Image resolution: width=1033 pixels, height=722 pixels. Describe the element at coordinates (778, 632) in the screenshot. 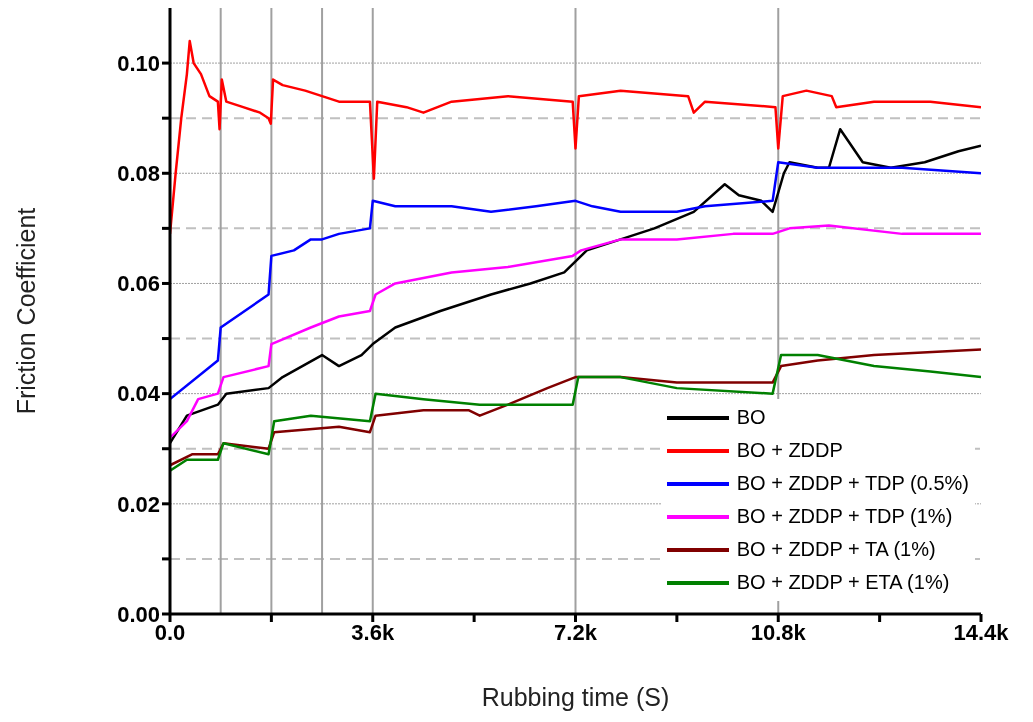

I see `x-tick-label: 10.8k` at that location.